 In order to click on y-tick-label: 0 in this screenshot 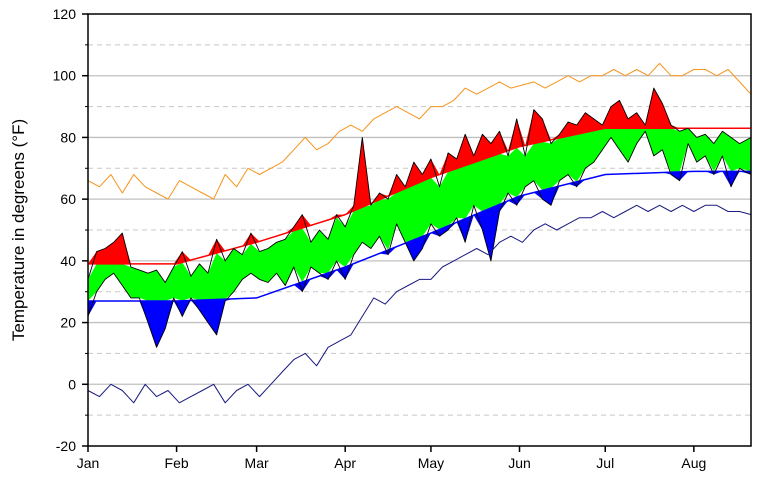, I will do `click(72, 384)`.